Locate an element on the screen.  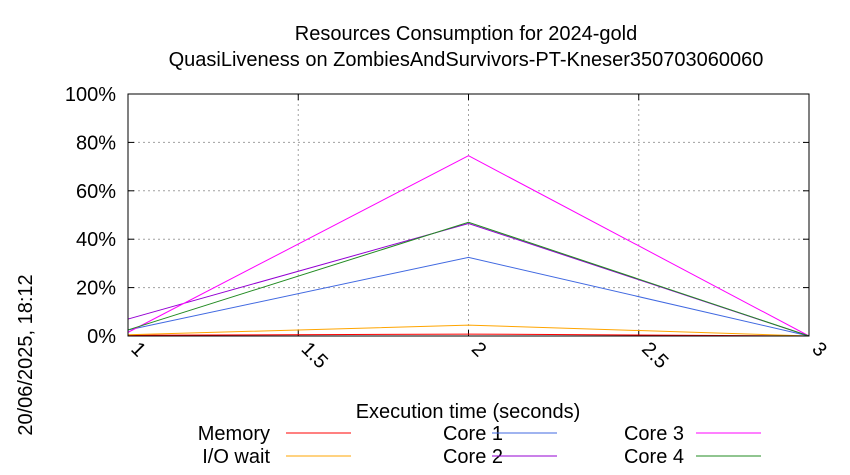
x-tick-label: 1.5 is located at coordinates (314, 355).